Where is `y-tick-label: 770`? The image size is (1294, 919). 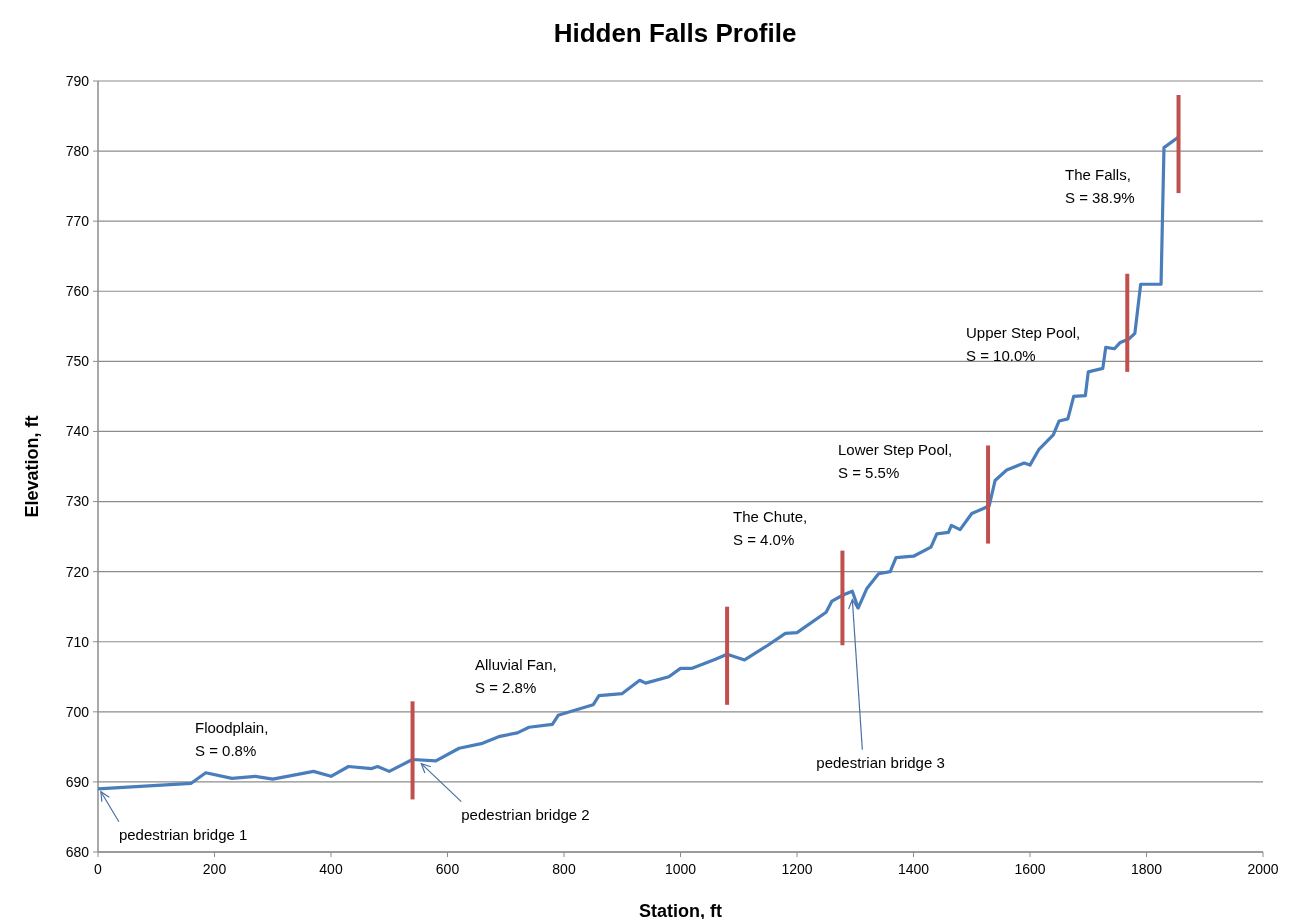 y-tick-label: 770 is located at coordinates (77, 221).